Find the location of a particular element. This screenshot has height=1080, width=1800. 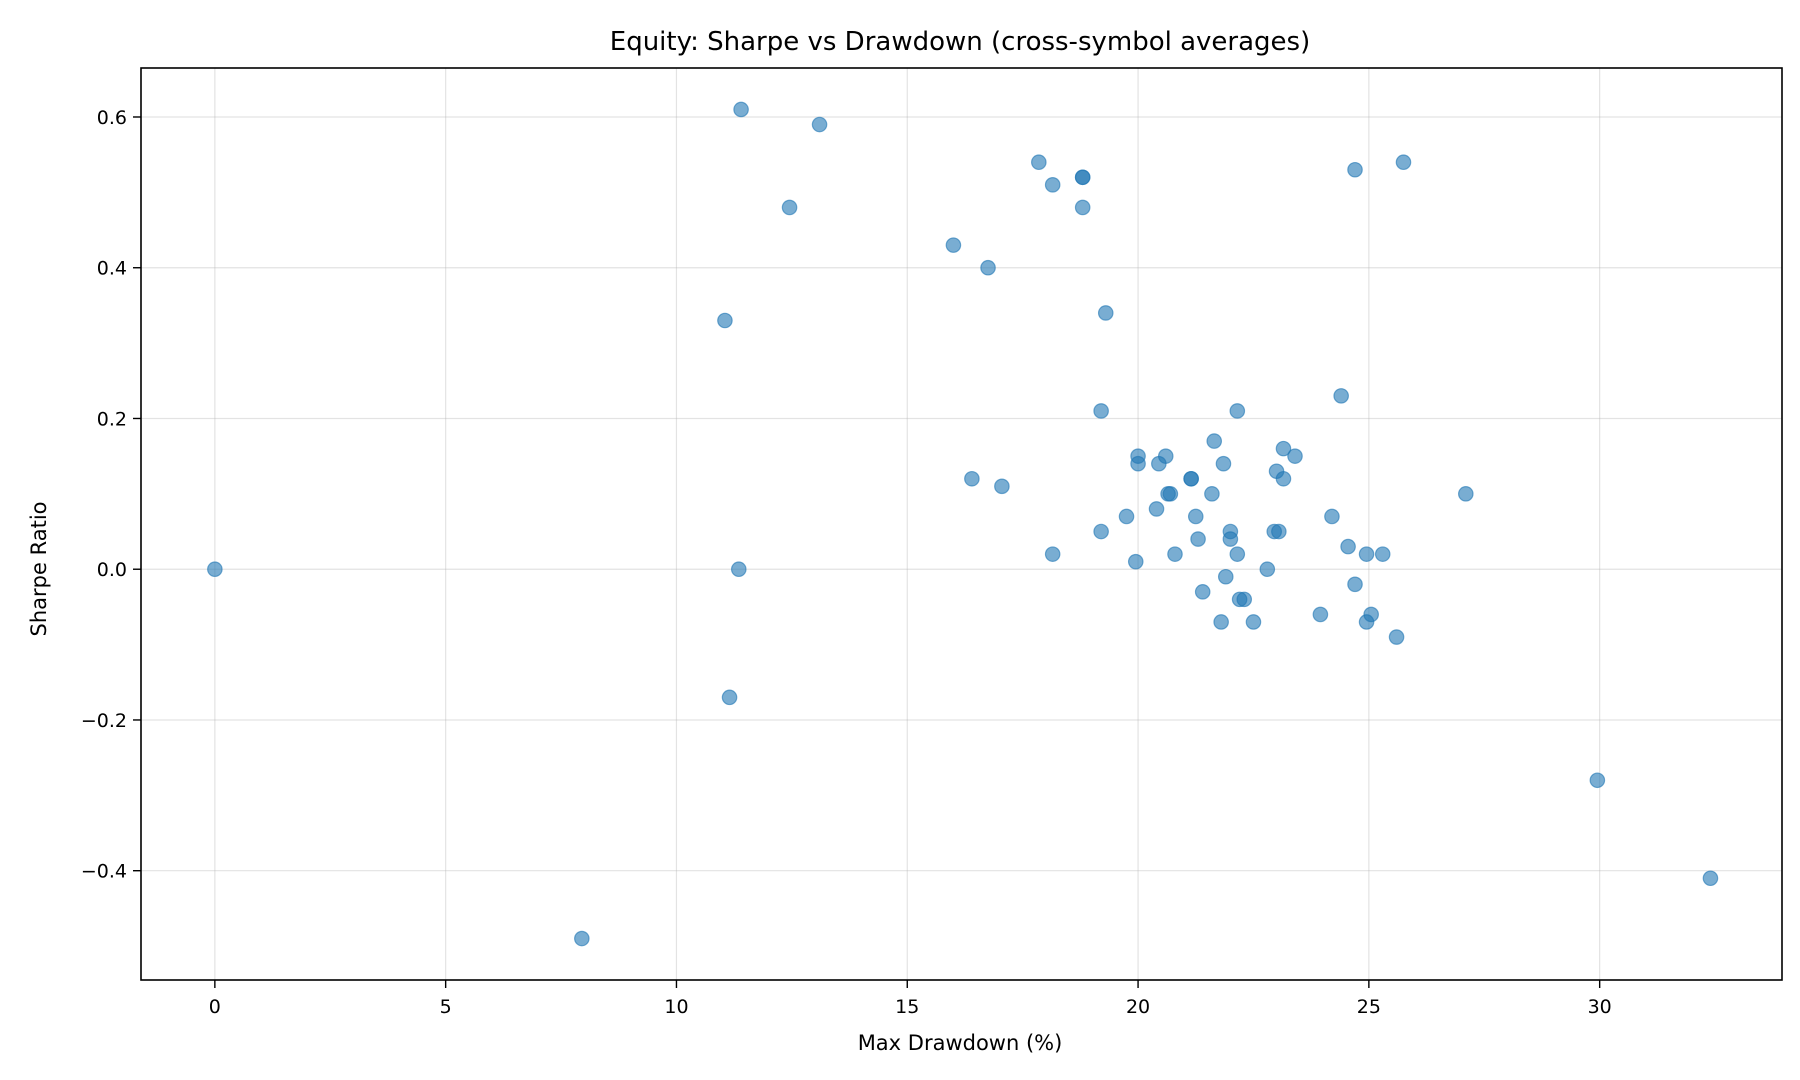

x-tick-label: 30 is located at coordinates (1600, 1007).